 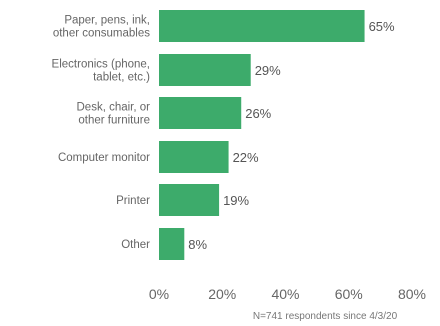 What do you see at coordinates (349, 294) in the screenshot?
I see `x-tick-label: 60%` at bounding box center [349, 294].